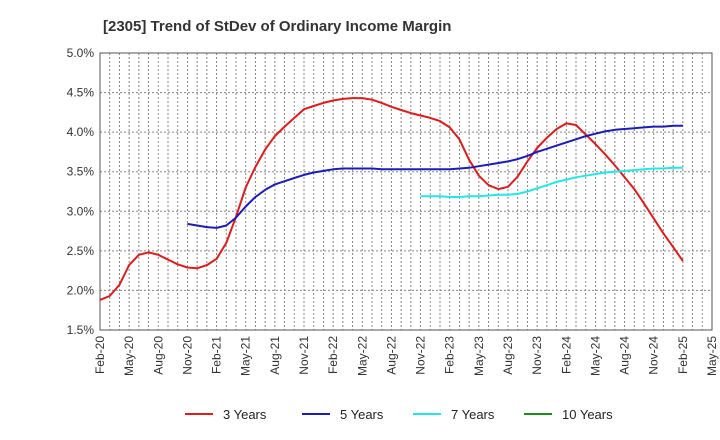 The image size is (720, 440). Describe the element at coordinates (683, 355) in the screenshot. I see `x-tick-label: Feb-25` at that location.